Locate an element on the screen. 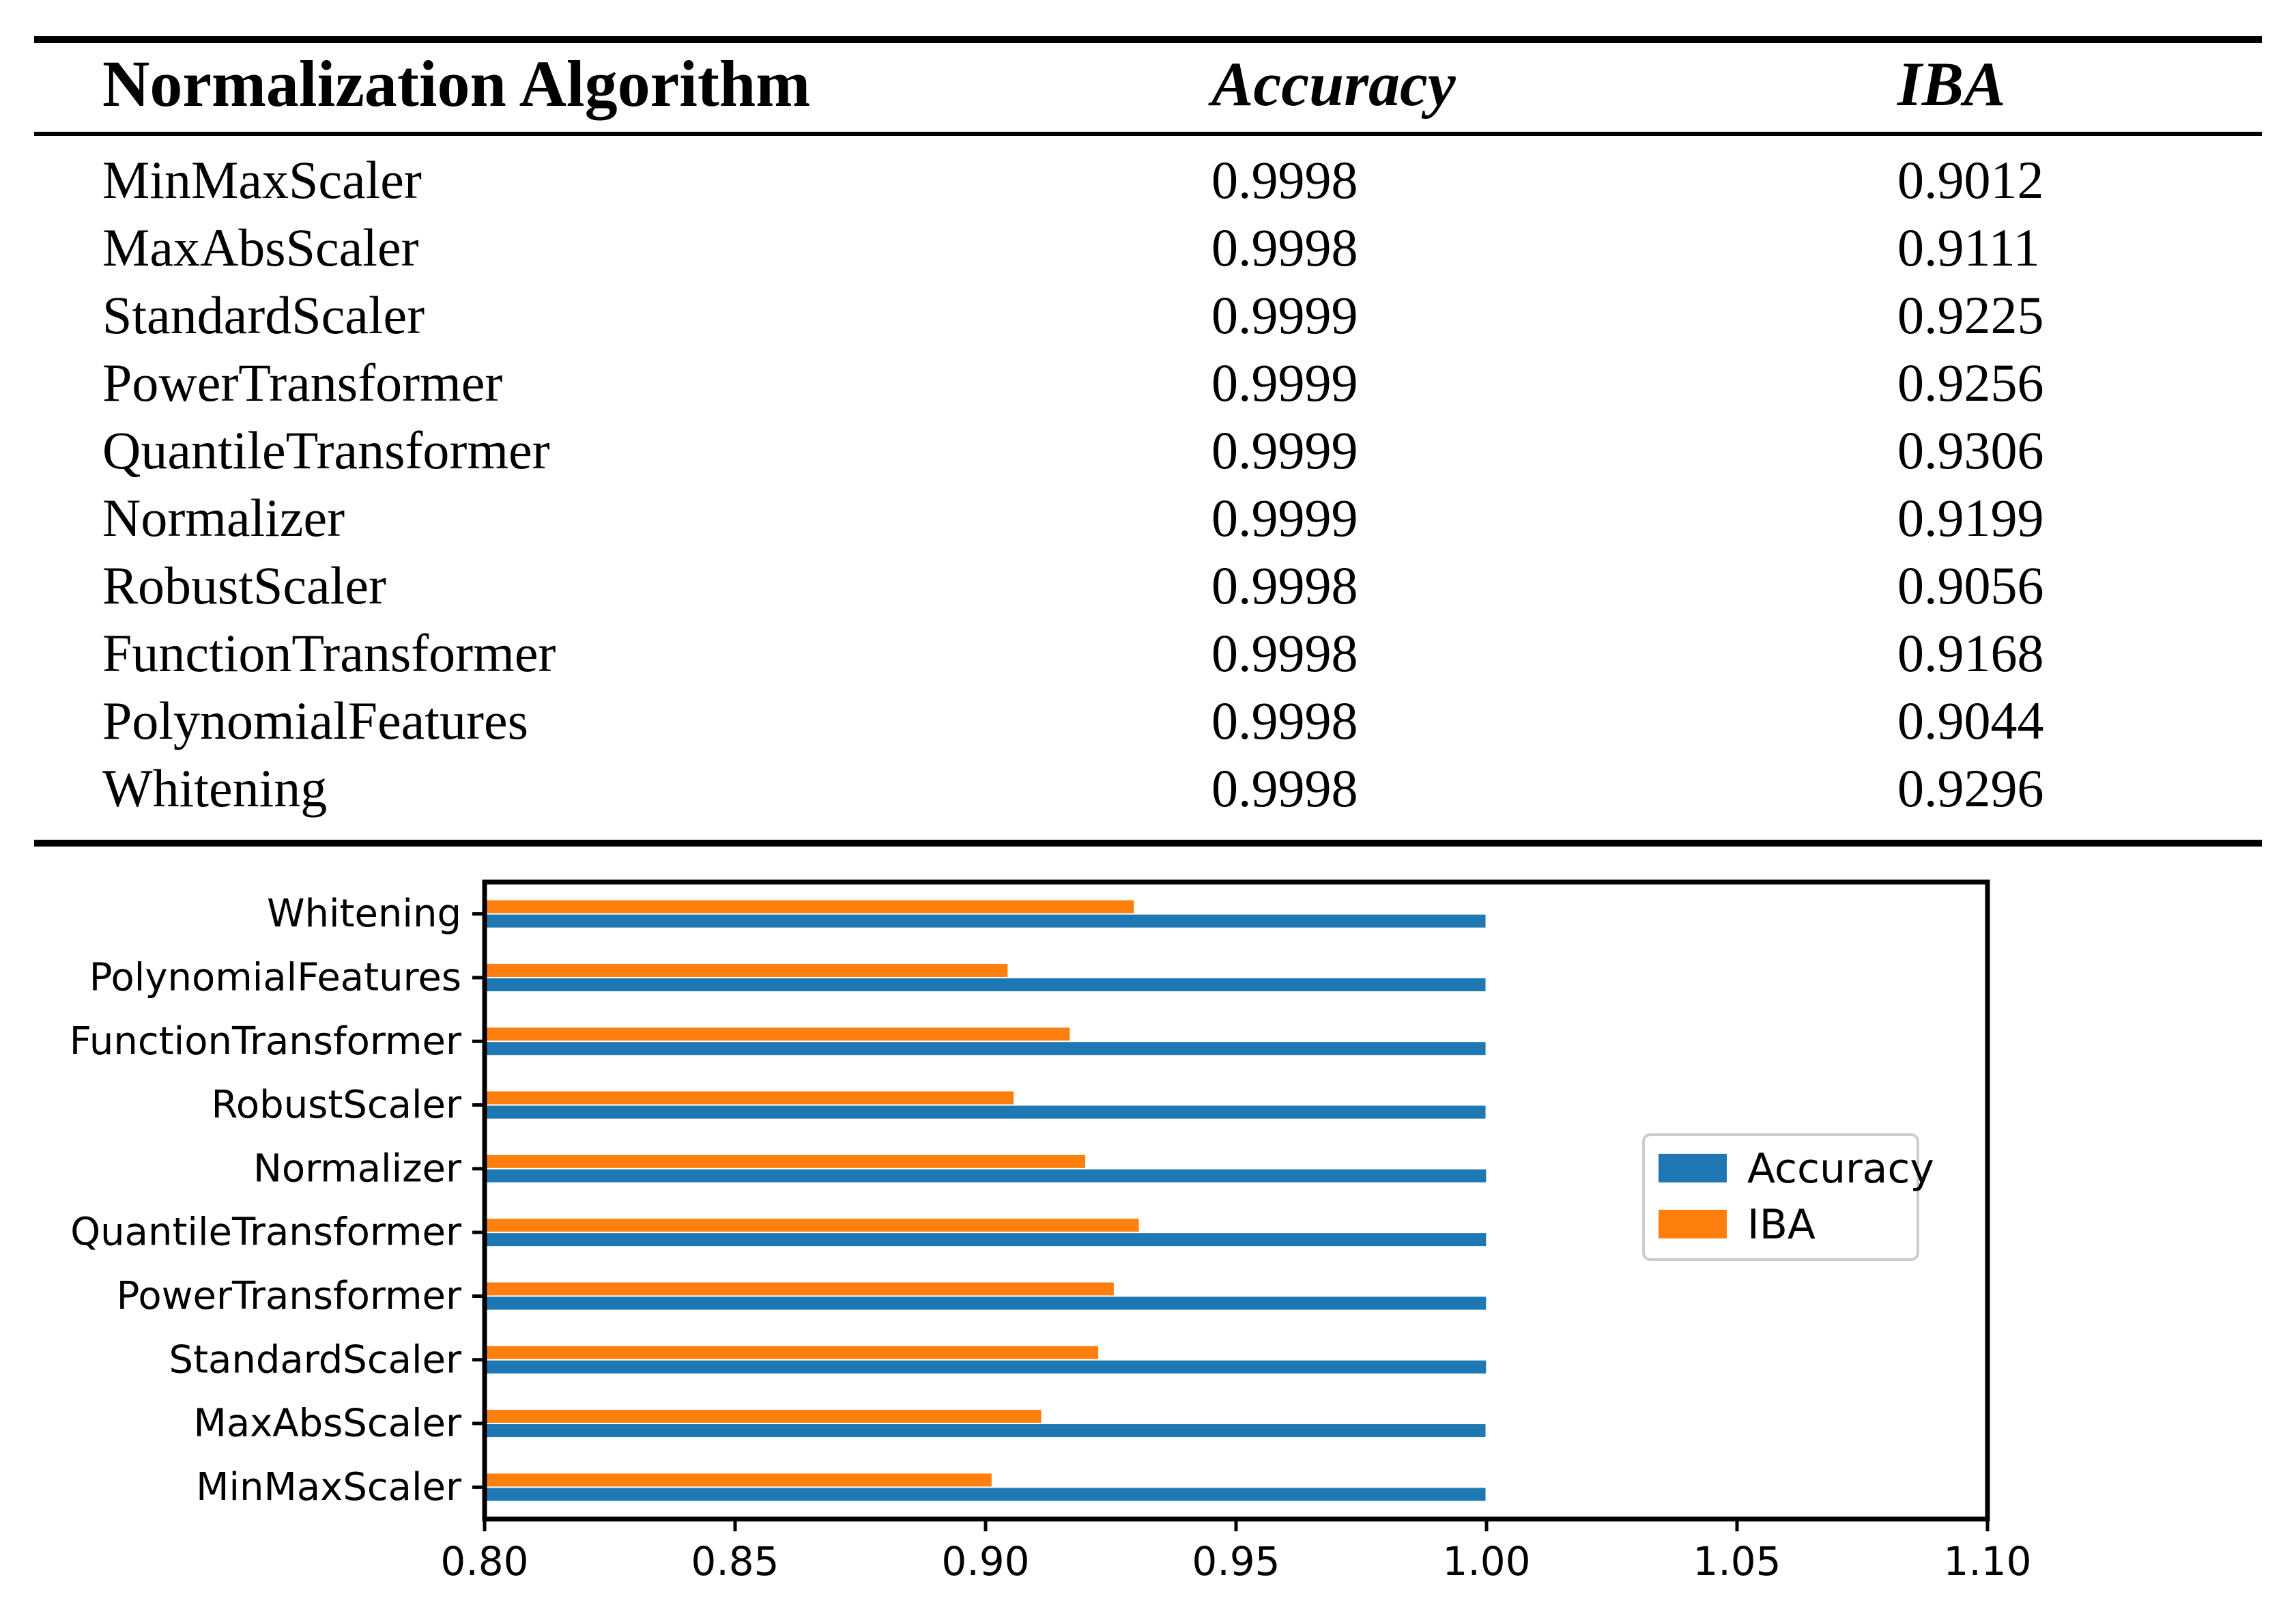  table-row: QuantileTransformer 0.9999 0.9306 is located at coordinates (1148, 450).